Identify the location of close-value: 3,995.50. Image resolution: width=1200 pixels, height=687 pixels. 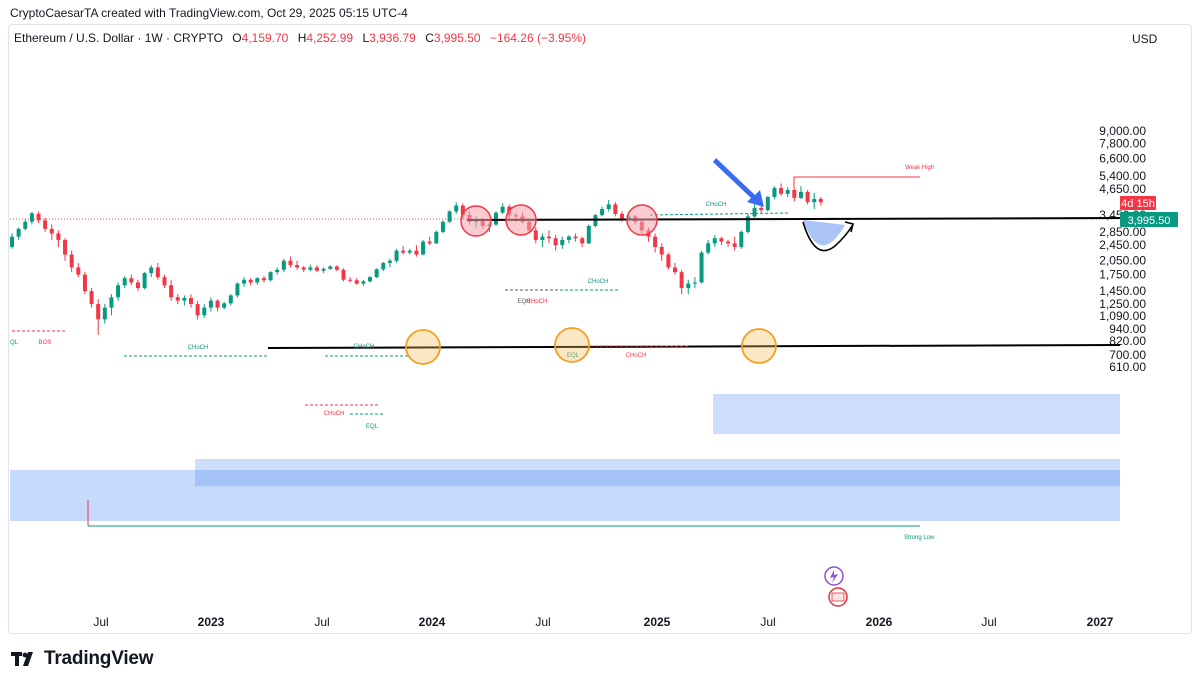
(457, 38).